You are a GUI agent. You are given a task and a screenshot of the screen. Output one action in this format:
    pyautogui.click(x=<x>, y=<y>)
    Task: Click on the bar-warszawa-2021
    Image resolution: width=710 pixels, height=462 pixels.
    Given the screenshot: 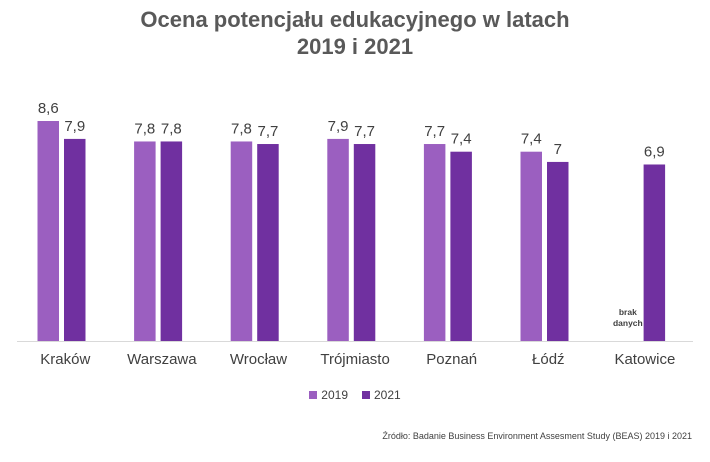 What is the action you would take?
    pyautogui.click(x=171, y=241)
    